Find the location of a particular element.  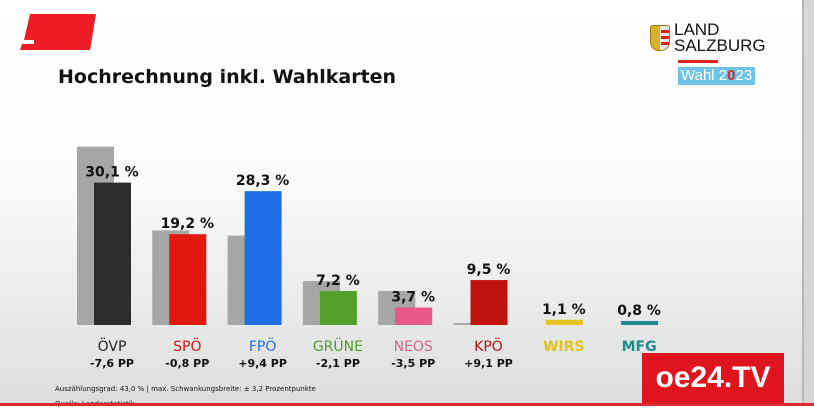

change-label-5: +9,1 PP is located at coordinates (488, 363).